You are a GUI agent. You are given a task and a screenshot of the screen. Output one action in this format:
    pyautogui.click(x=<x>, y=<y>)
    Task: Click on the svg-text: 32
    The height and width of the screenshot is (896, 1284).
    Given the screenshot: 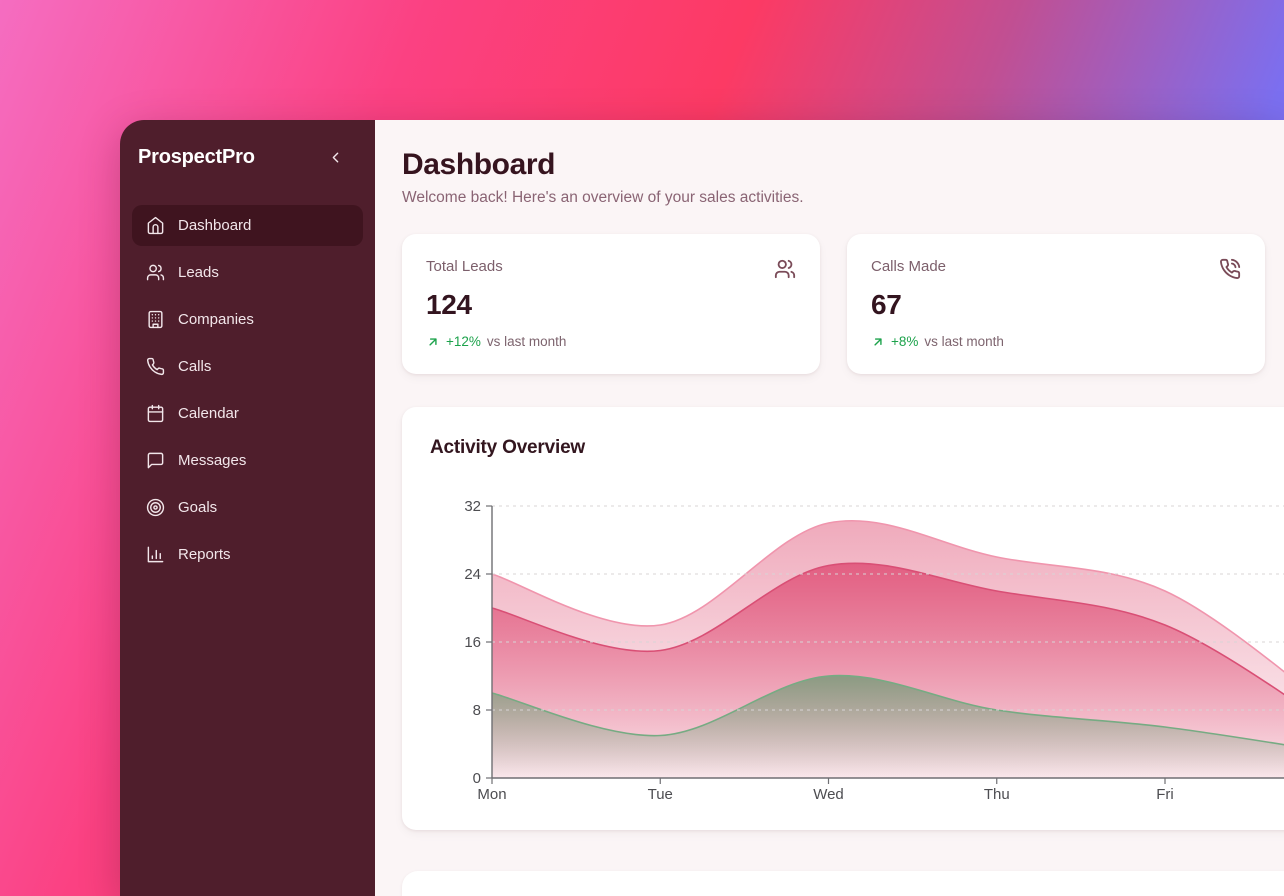 What is the action you would take?
    pyautogui.click(x=472, y=506)
    